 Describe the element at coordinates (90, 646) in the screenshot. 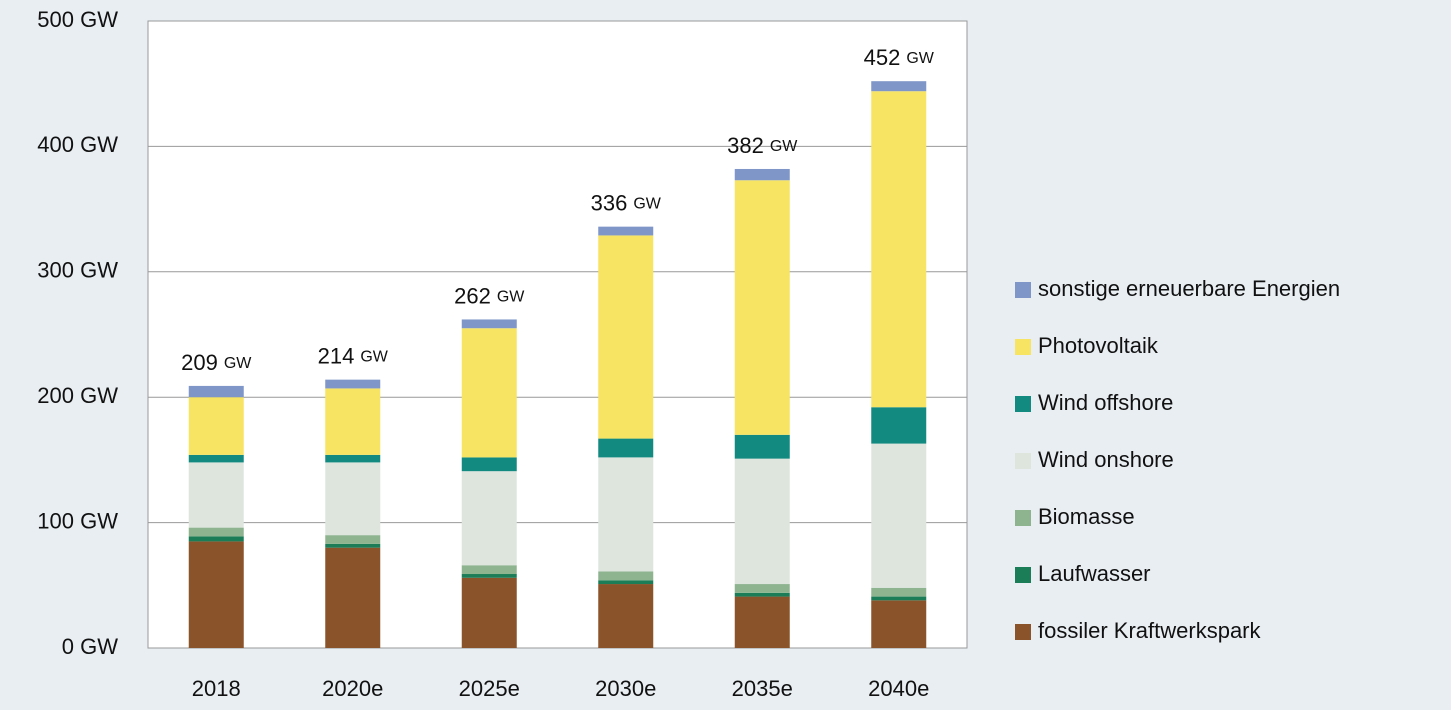

I see `y-tick-label: 0 GW` at that location.